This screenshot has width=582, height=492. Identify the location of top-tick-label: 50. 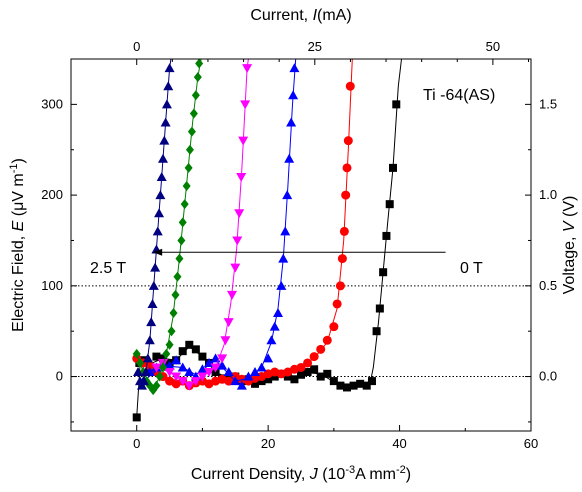
(493, 46).